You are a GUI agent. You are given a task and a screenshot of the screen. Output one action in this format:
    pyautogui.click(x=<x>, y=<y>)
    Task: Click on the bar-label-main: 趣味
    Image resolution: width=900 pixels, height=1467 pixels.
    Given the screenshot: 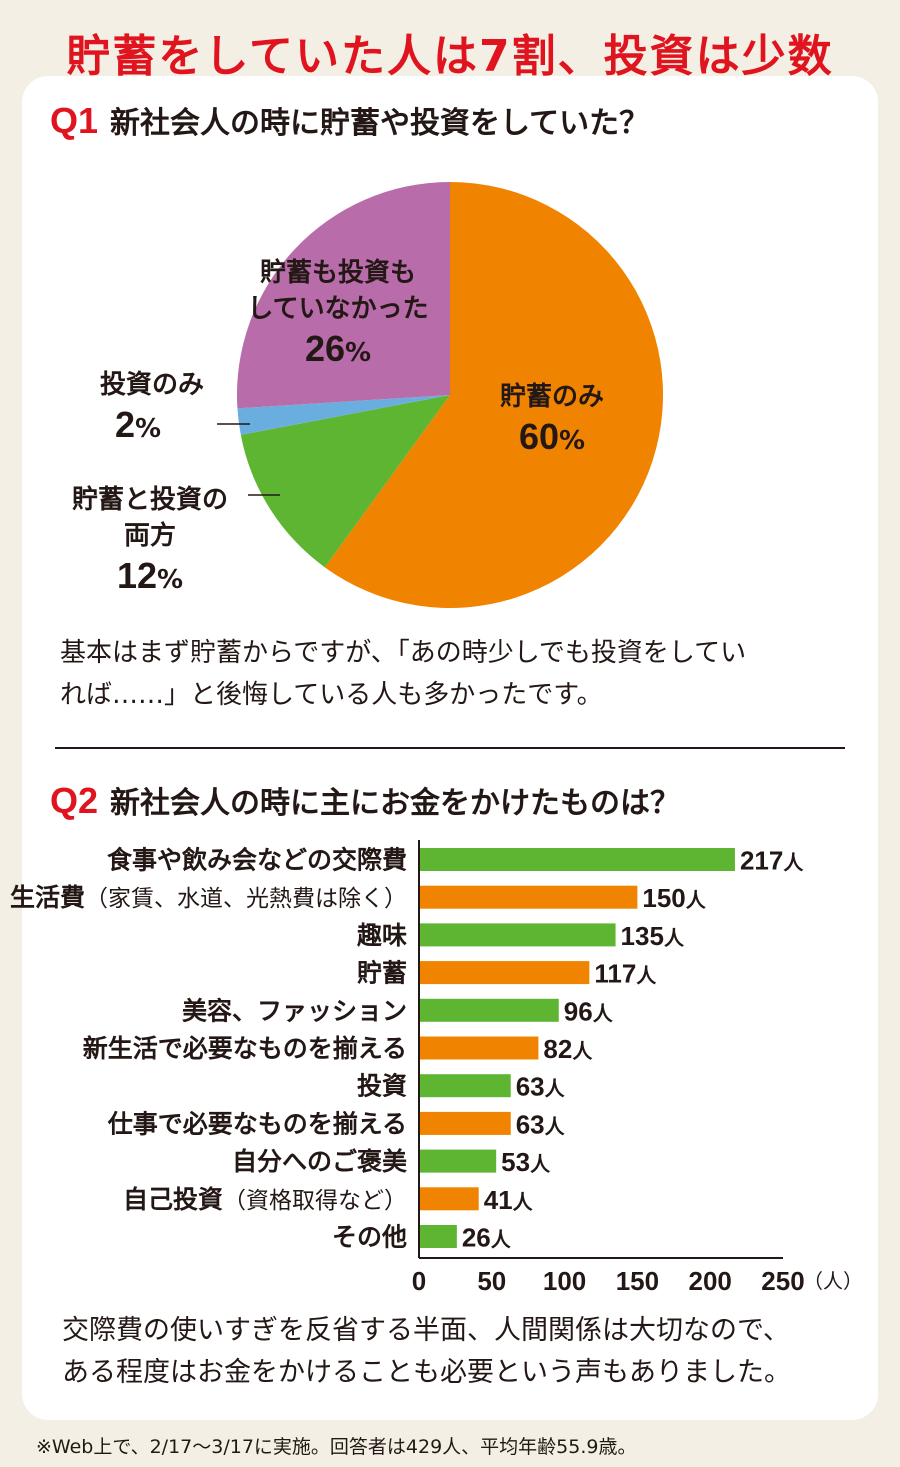 What is the action you would take?
    pyautogui.click(x=381, y=935)
    